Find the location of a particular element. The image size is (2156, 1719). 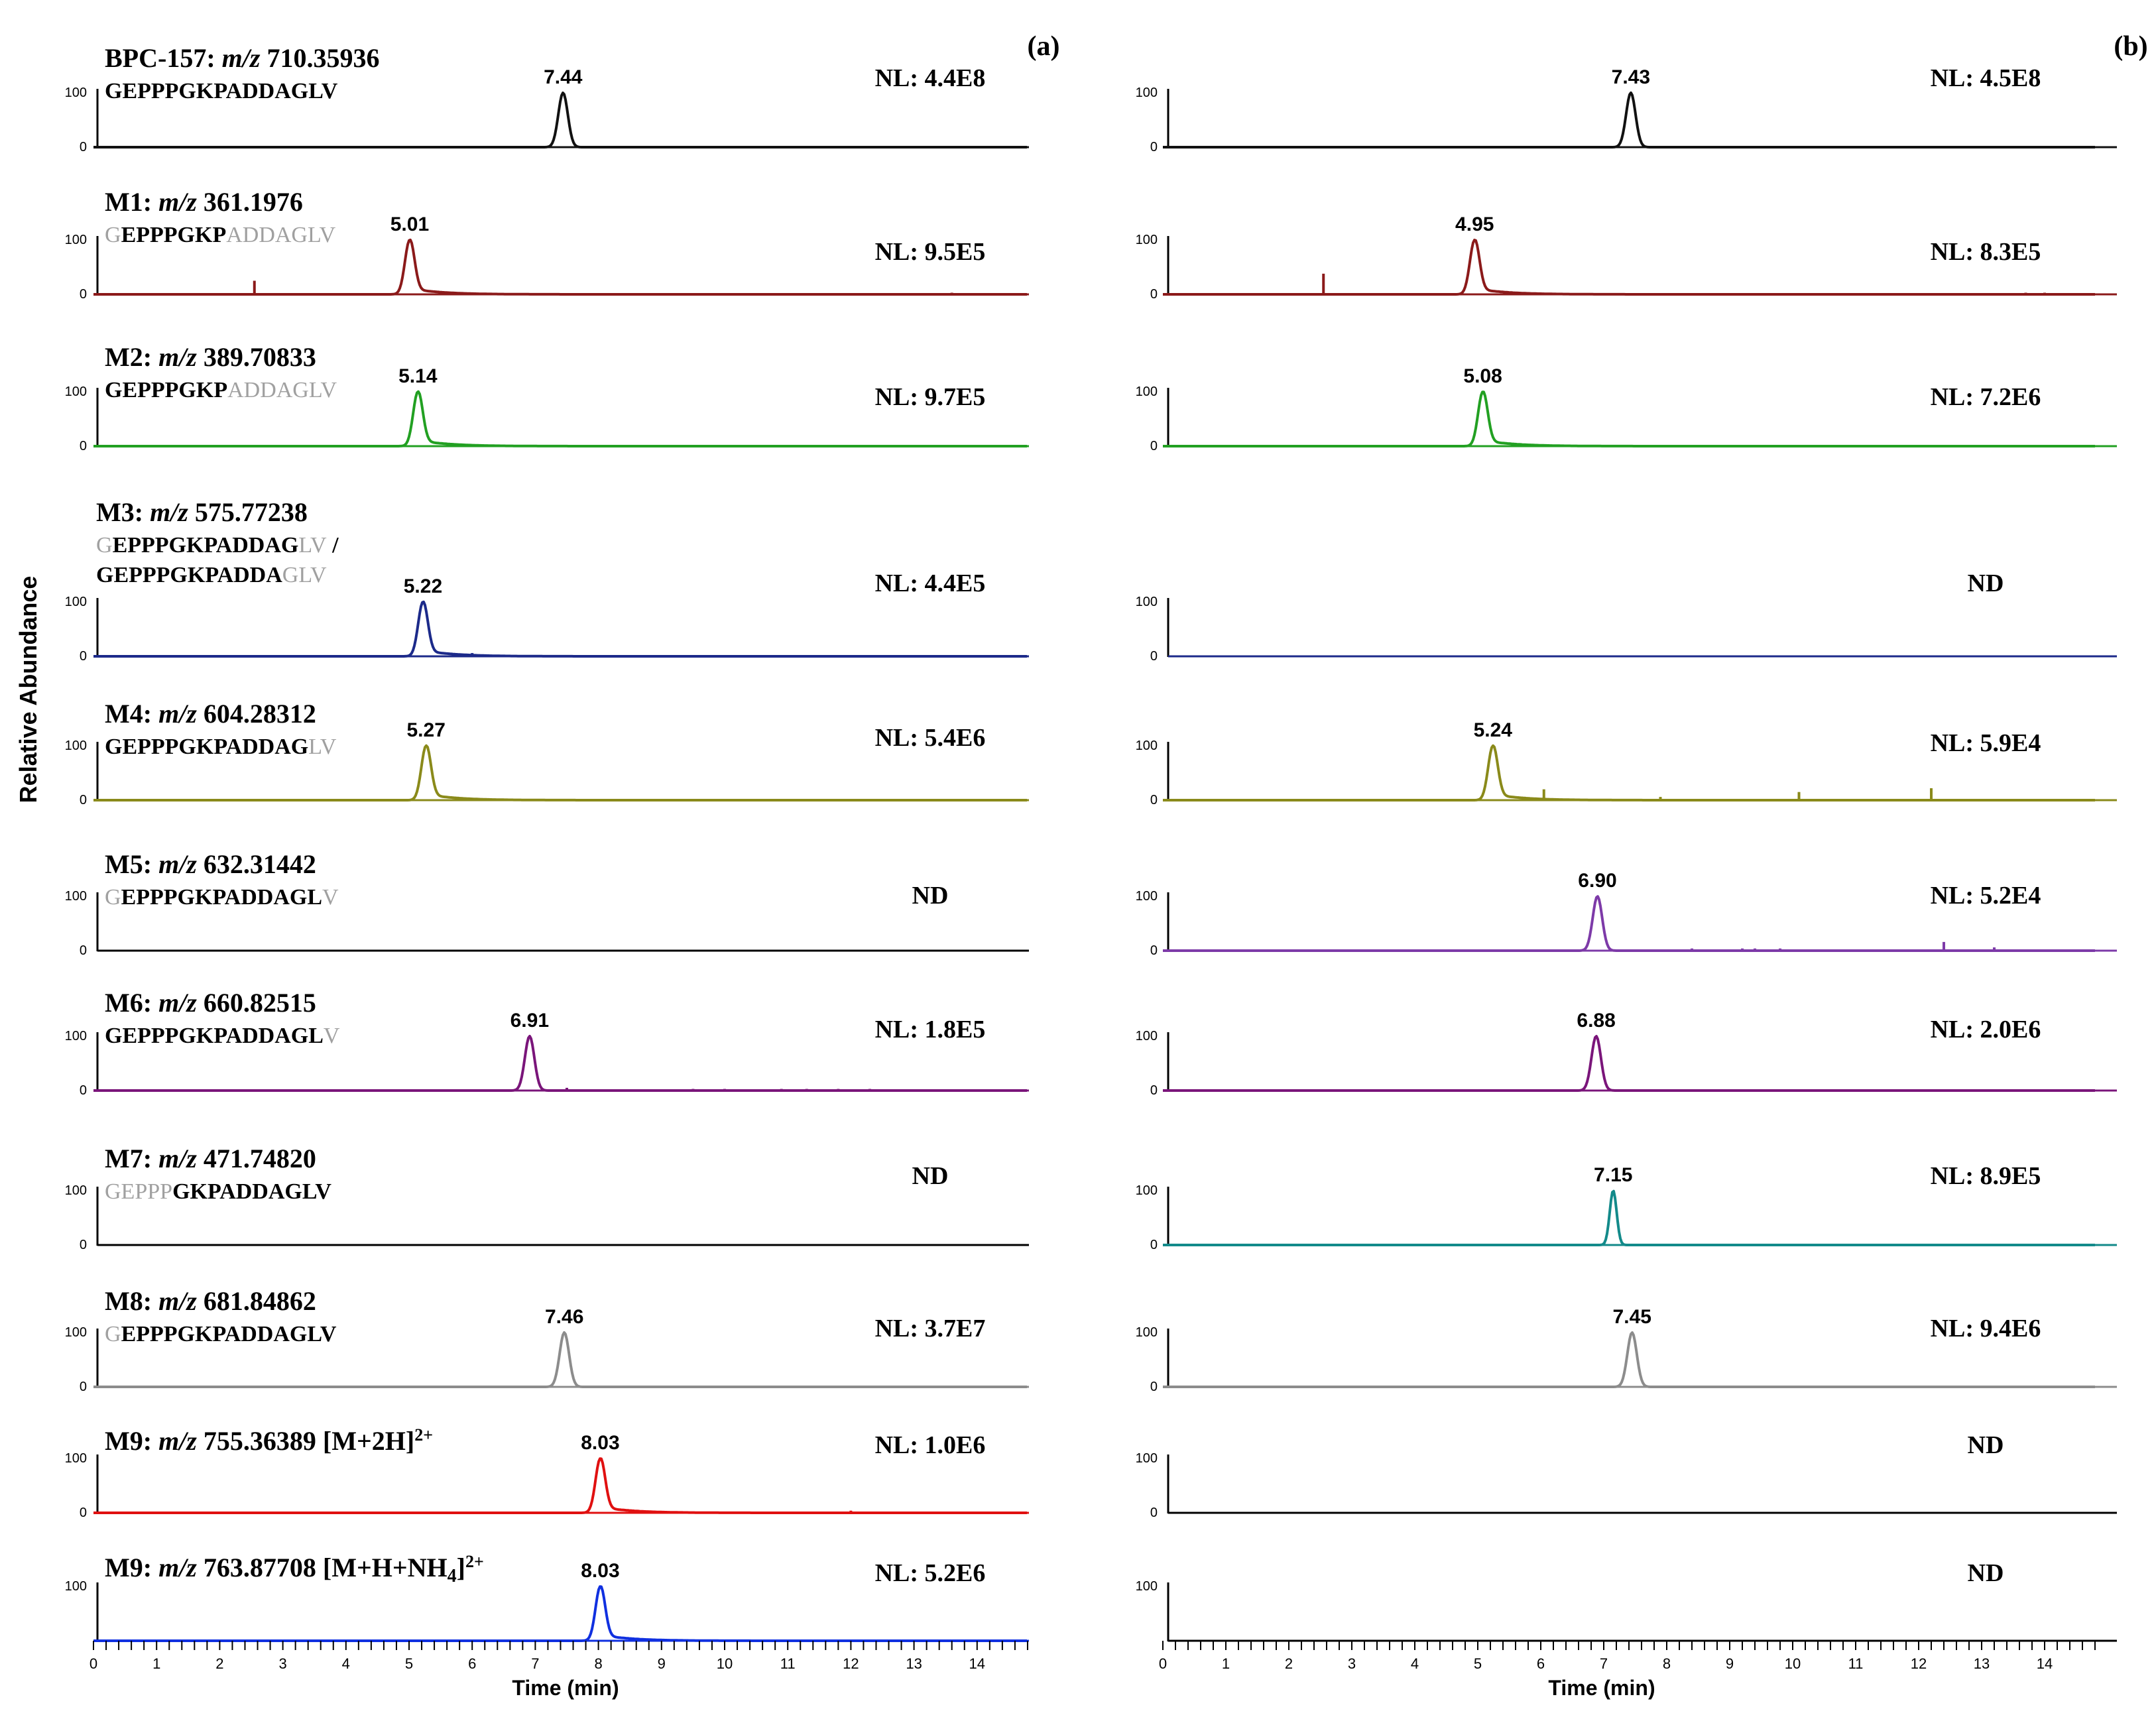

compound-label: M6: m/z 660.82515 is located at coordinates (210, 1003).